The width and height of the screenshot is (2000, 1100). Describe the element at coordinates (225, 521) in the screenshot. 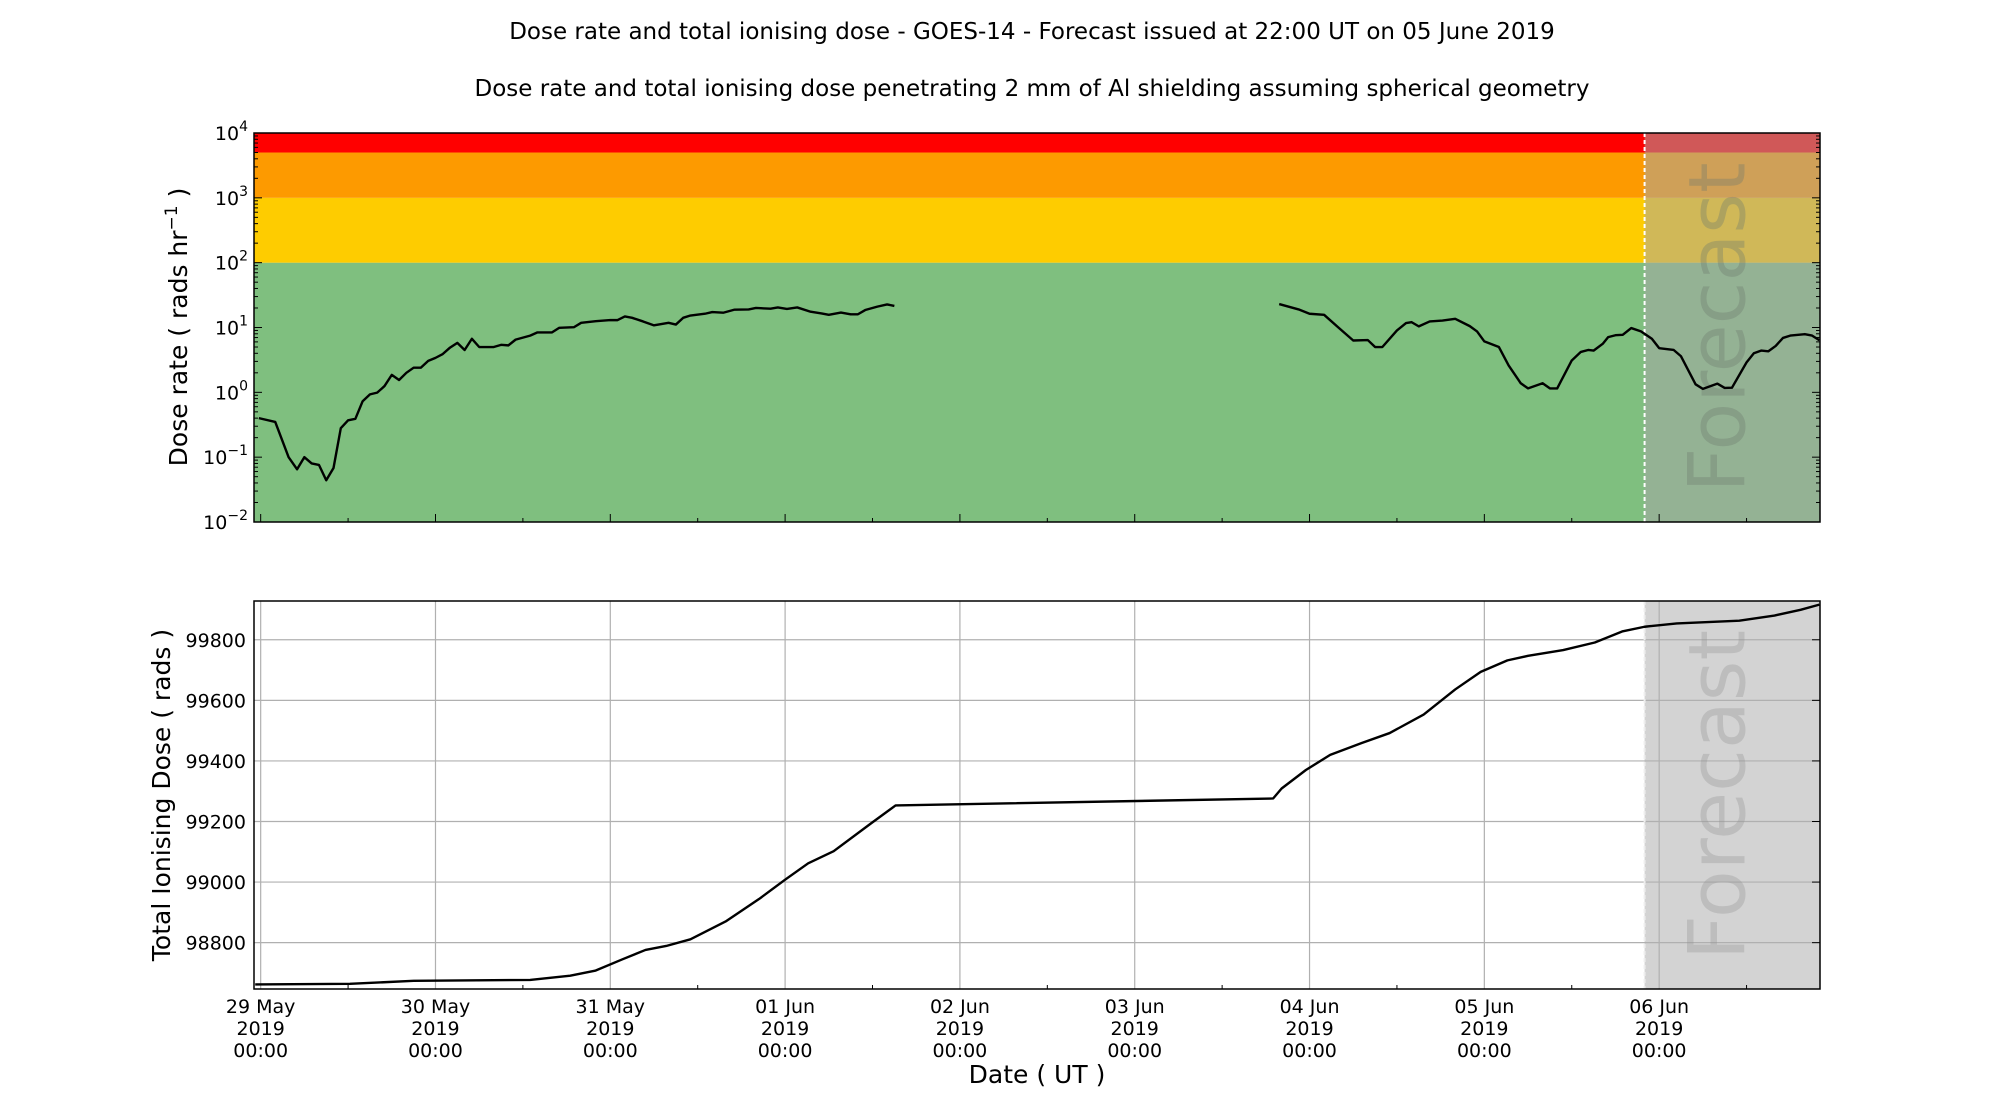

I see `ytick-label: 10⁻²` at that location.